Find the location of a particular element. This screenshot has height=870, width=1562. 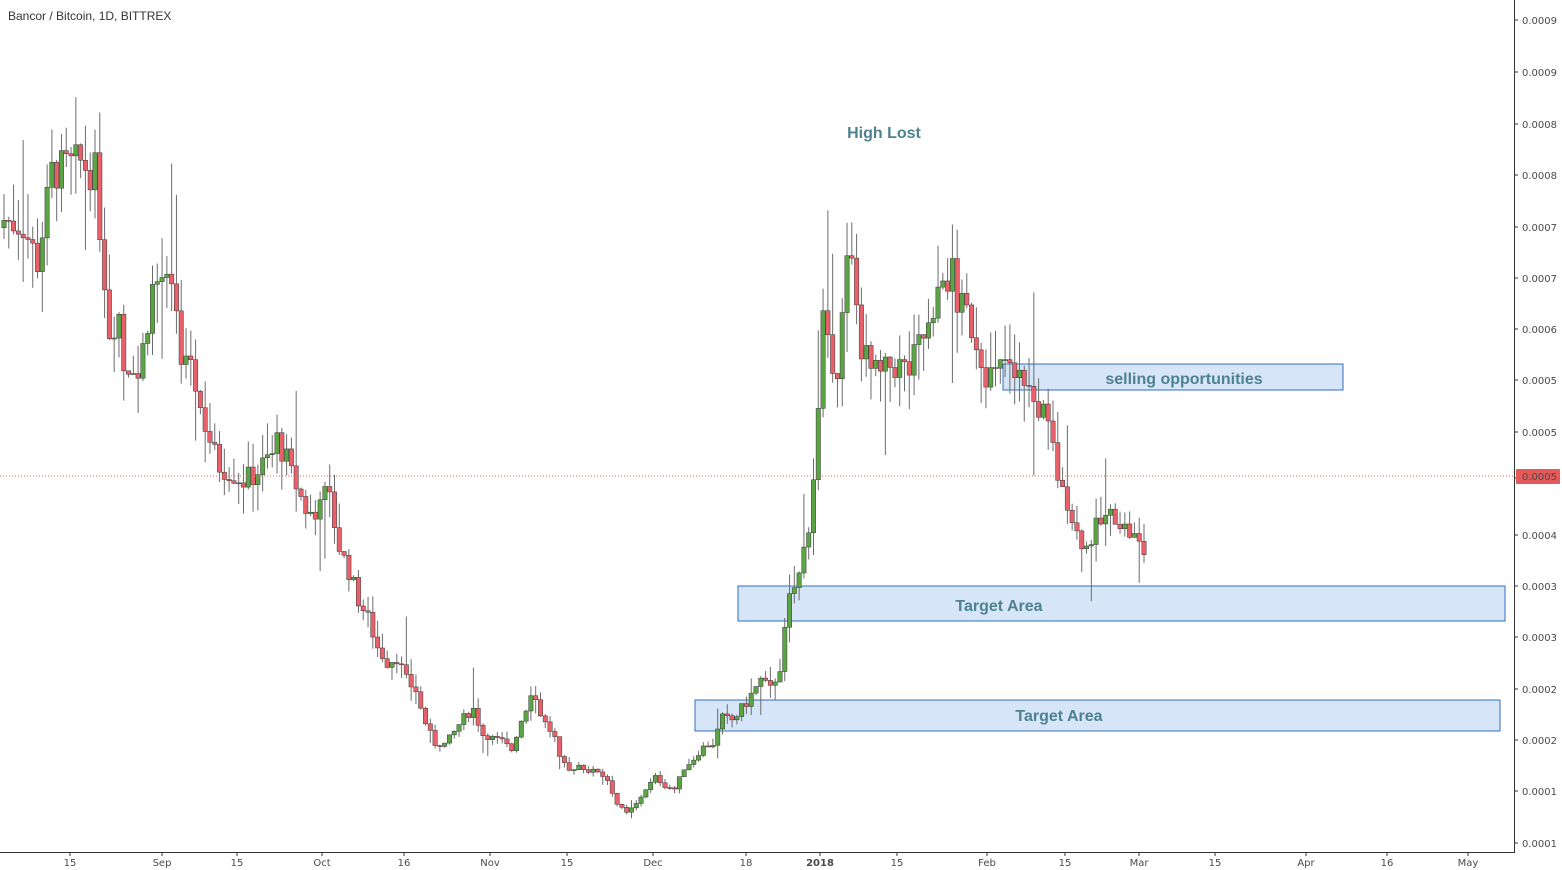

annotation-label: Target Area is located at coordinates (1058, 716).